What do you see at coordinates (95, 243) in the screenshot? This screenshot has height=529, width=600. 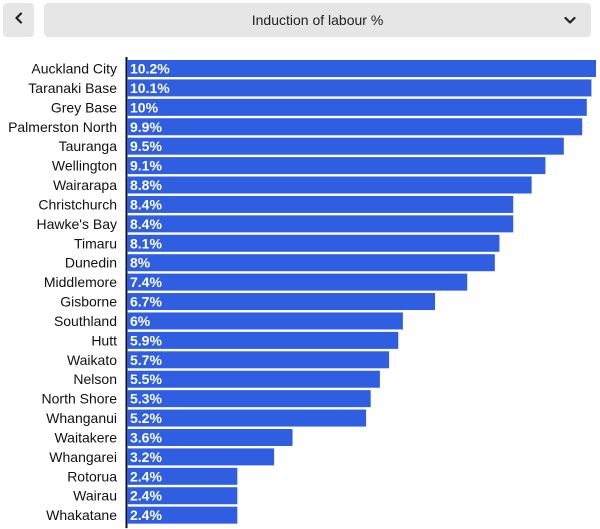 I see `category-label: Timaru` at bounding box center [95, 243].